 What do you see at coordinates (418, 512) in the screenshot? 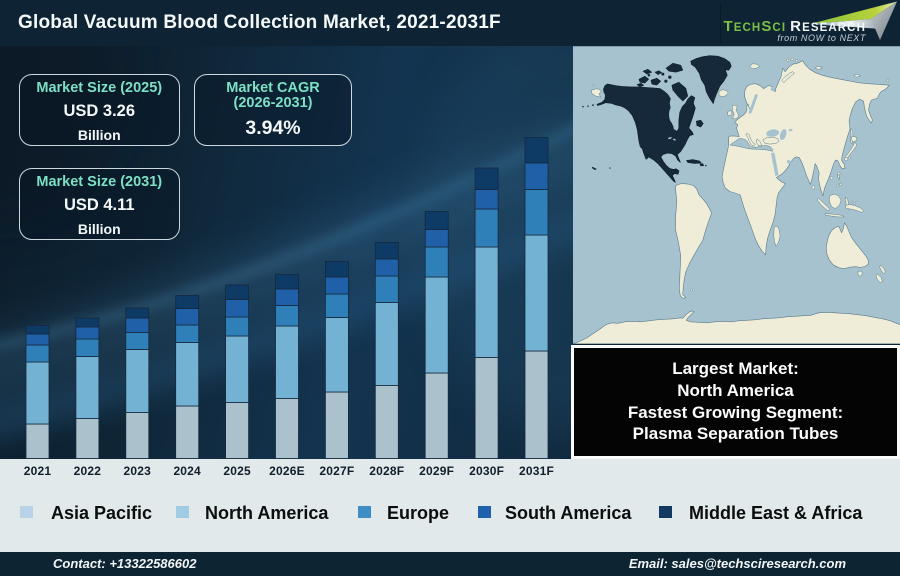
I see `legend-label: Europe` at bounding box center [418, 512].